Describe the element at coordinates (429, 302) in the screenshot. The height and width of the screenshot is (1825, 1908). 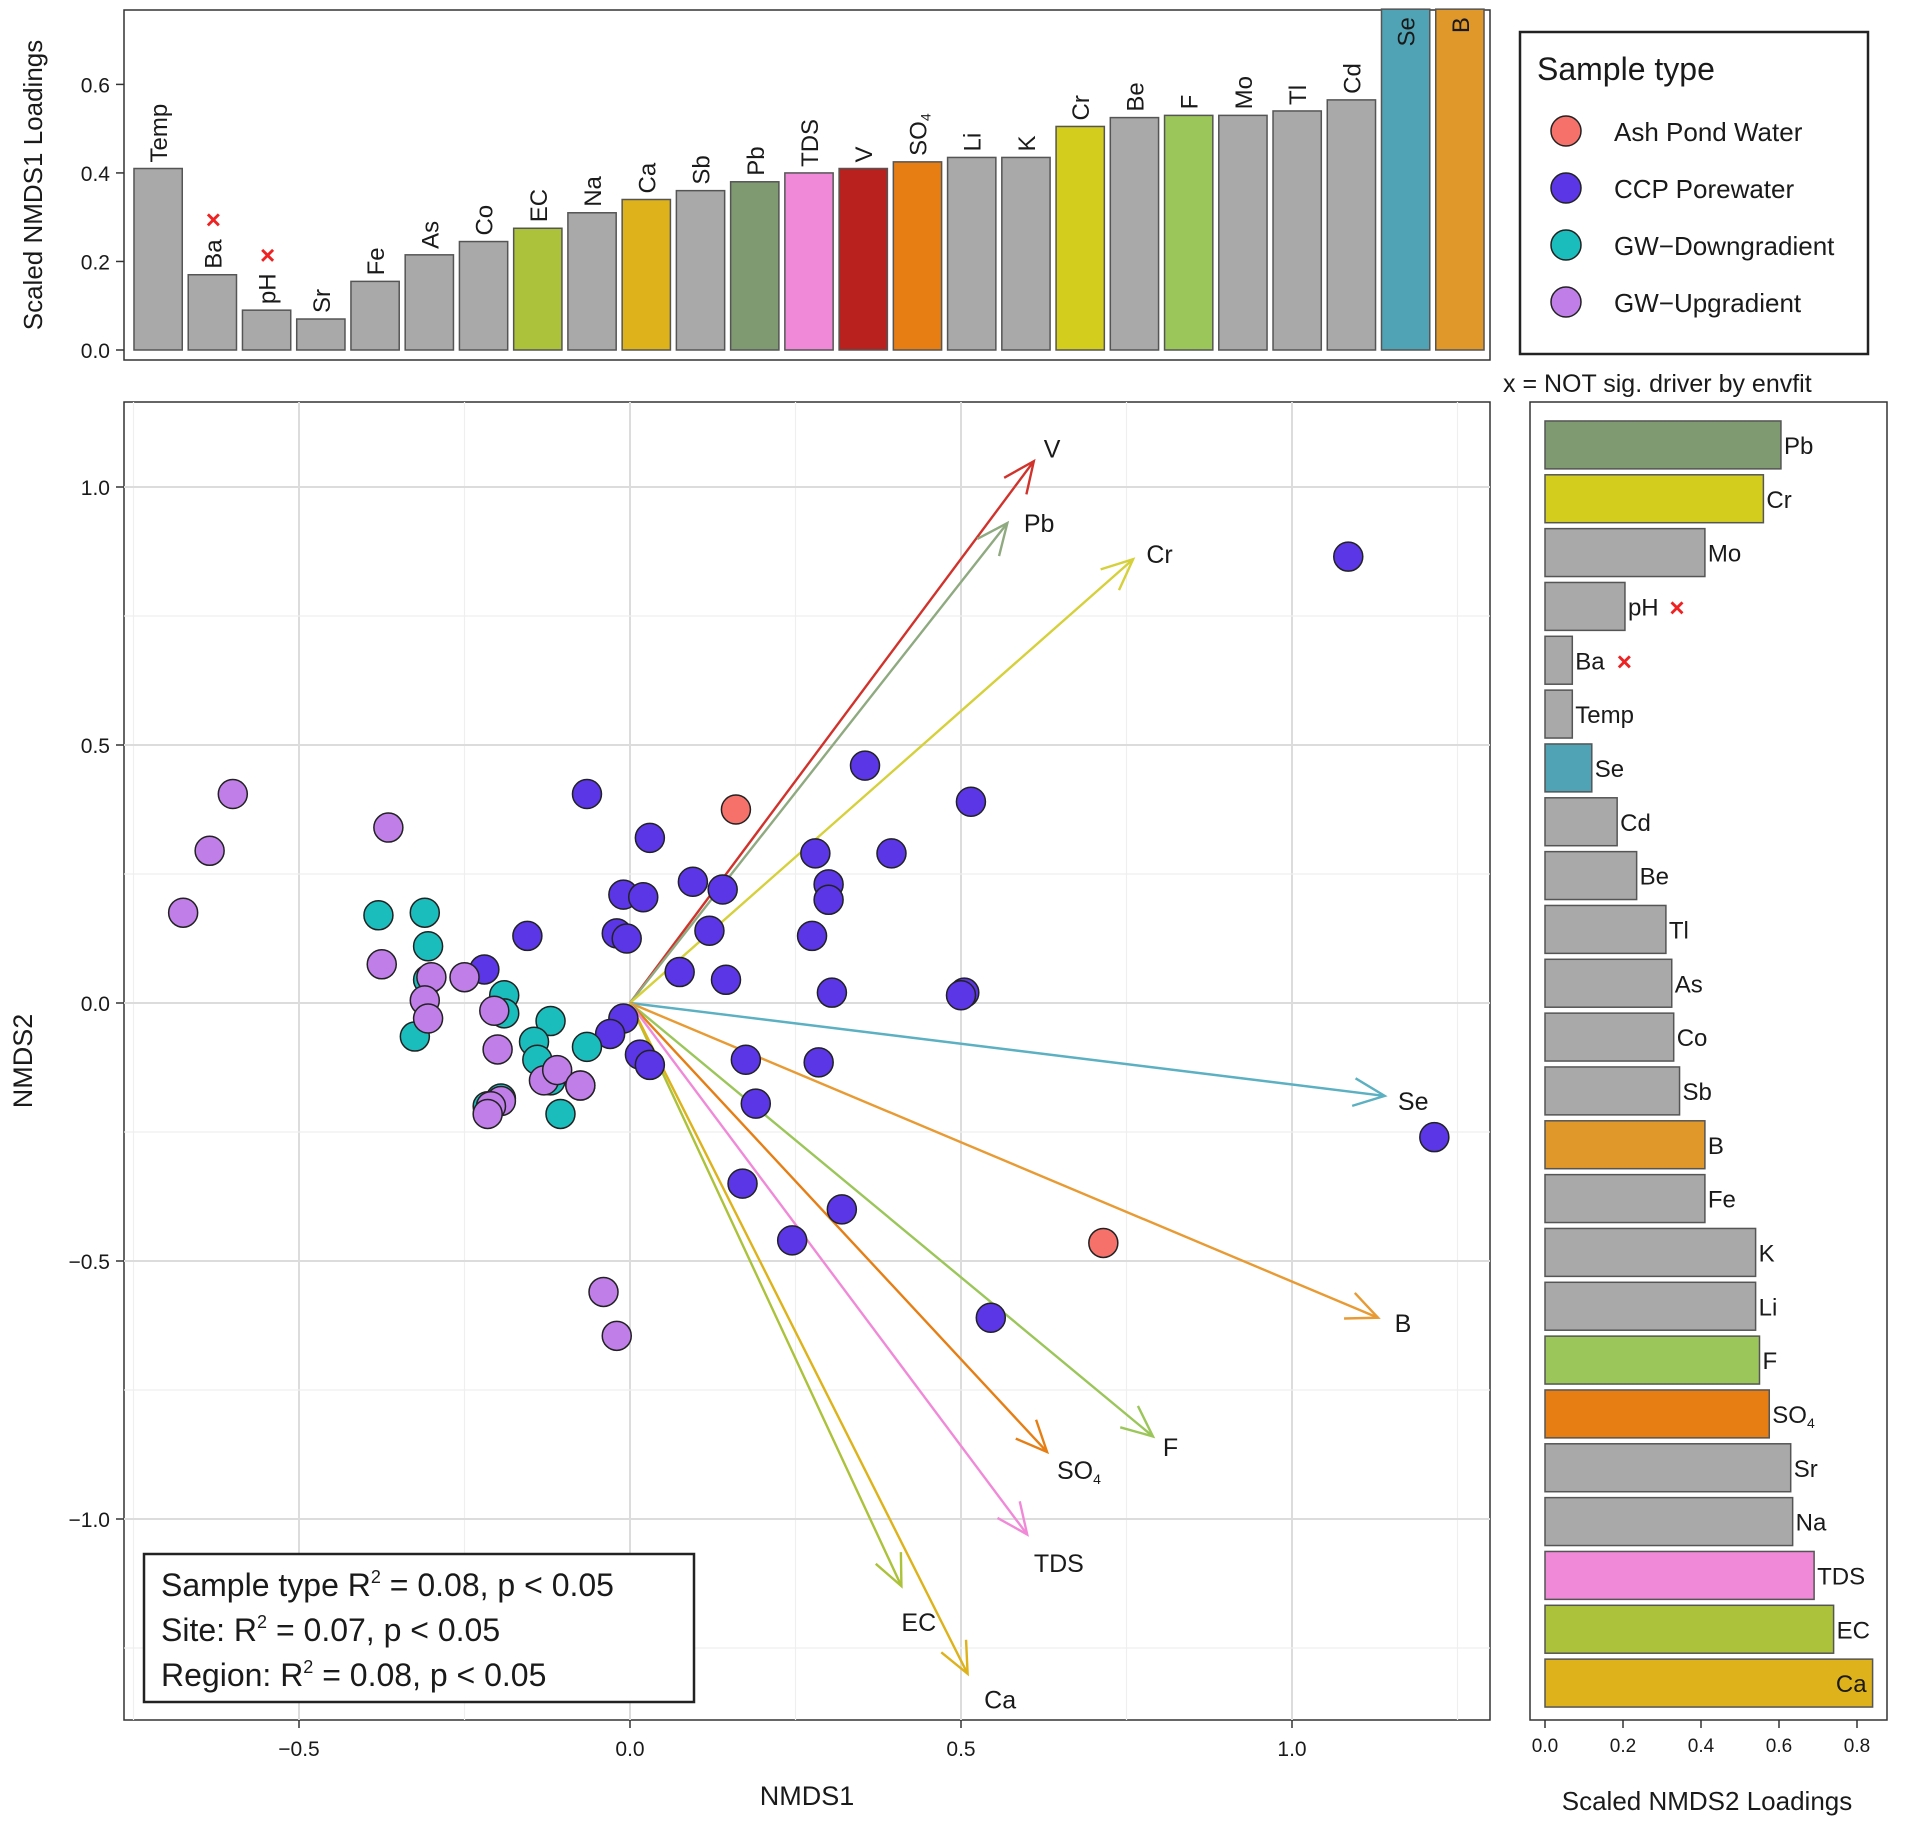
I see `bar-nmds1-as` at that location.